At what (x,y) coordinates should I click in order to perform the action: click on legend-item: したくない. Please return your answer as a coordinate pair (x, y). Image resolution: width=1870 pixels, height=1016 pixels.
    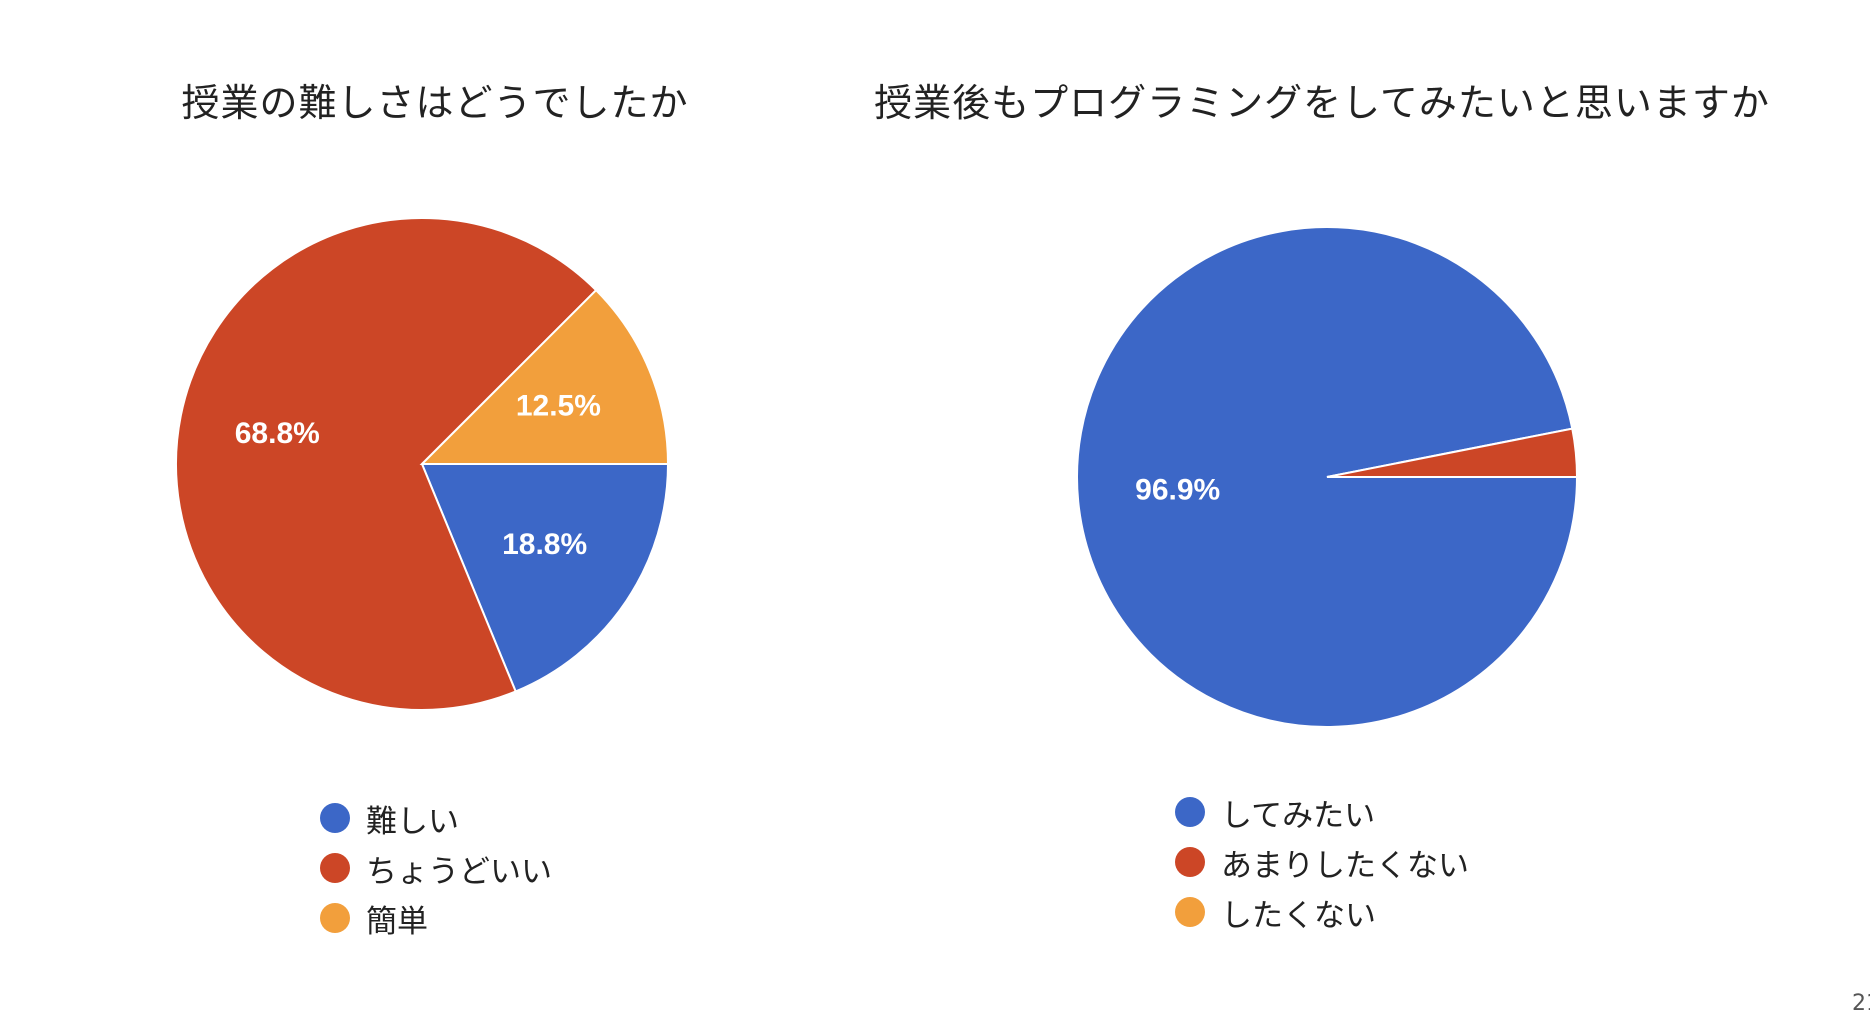
    Looking at the image, I should click on (1322, 912).